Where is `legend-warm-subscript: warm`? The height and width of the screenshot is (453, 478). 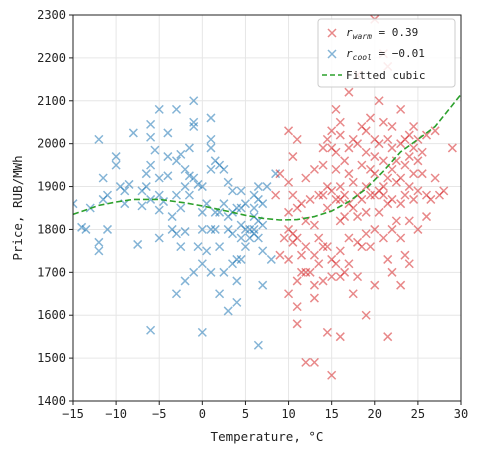 legend-warm-subscript: warm is located at coordinates (362, 36).